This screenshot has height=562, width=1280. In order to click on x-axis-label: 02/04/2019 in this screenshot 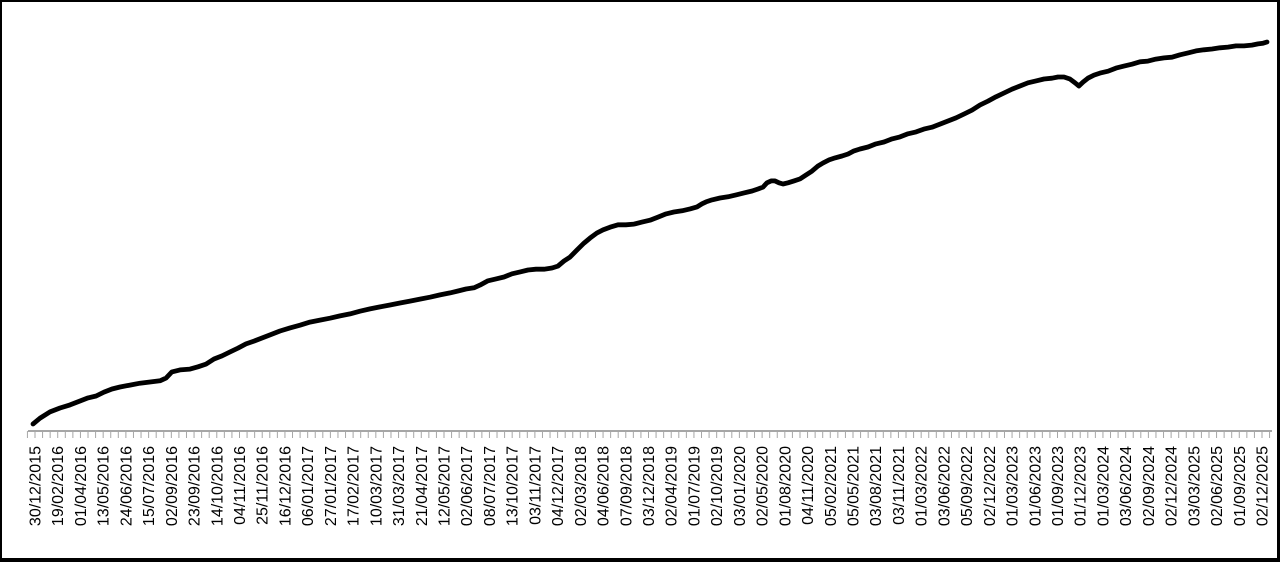, I will do `click(672, 486)`.